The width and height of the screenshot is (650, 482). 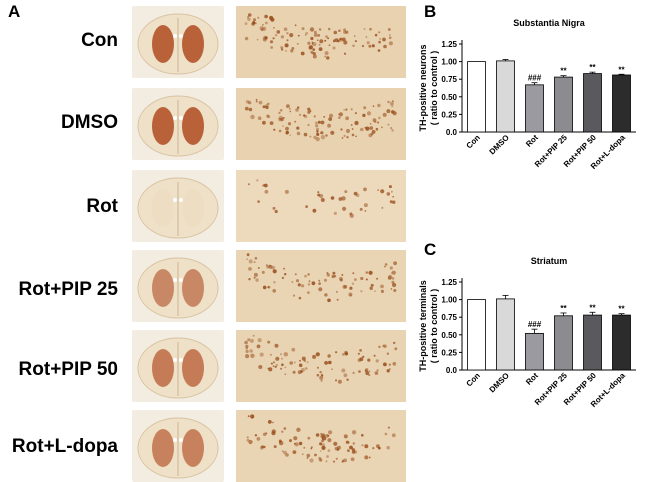 I want to click on nigra-micrograph-image, so click(x=321, y=446).